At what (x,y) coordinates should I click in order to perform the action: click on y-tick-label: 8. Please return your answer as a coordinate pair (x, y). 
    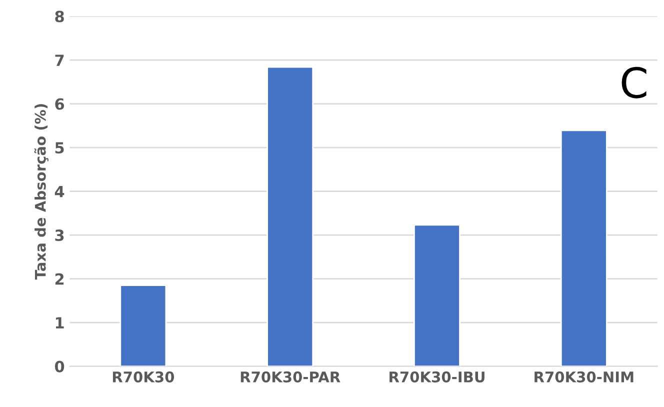
    Looking at the image, I should click on (59, 16).